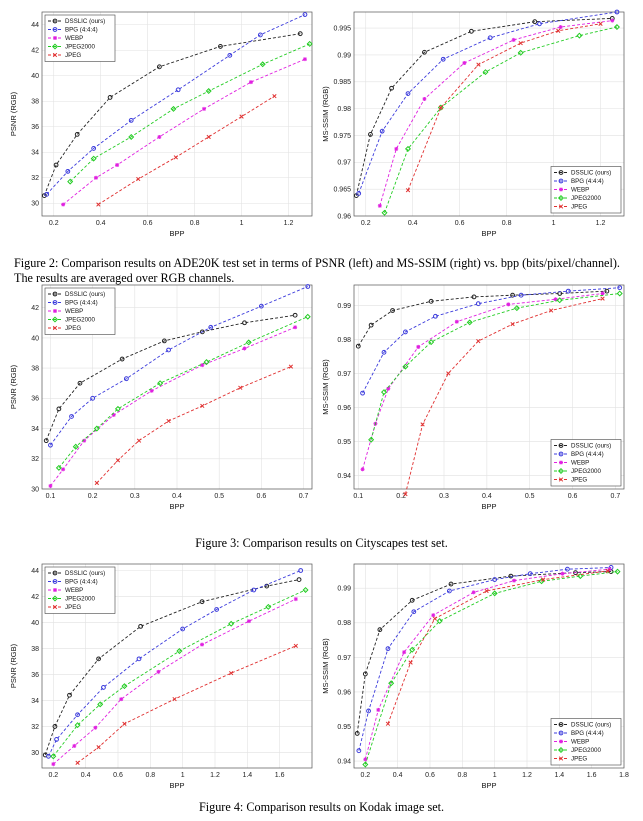  I want to click on y-tick-label: 40, so click(35, 623).